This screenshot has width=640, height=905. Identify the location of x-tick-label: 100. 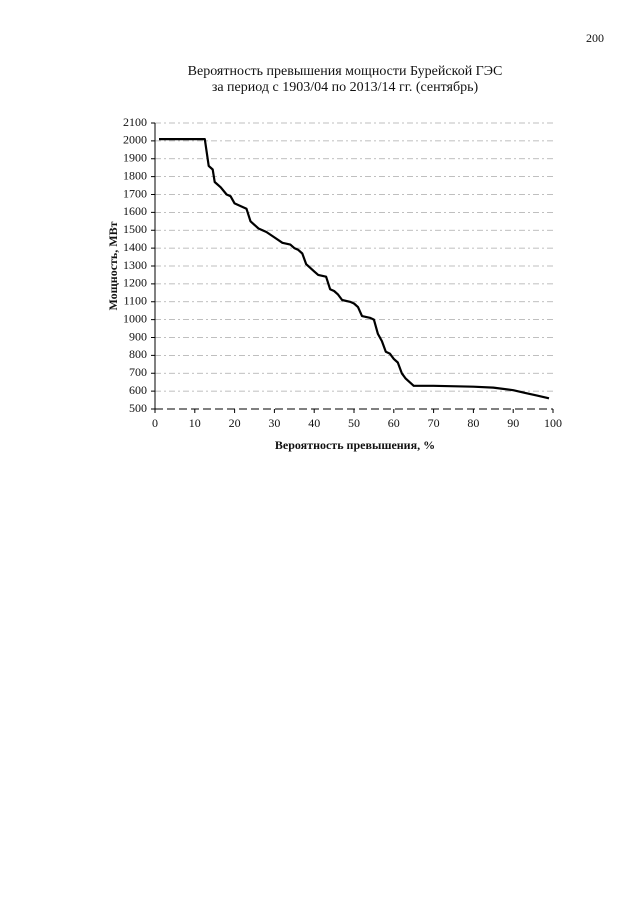
(553, 423).